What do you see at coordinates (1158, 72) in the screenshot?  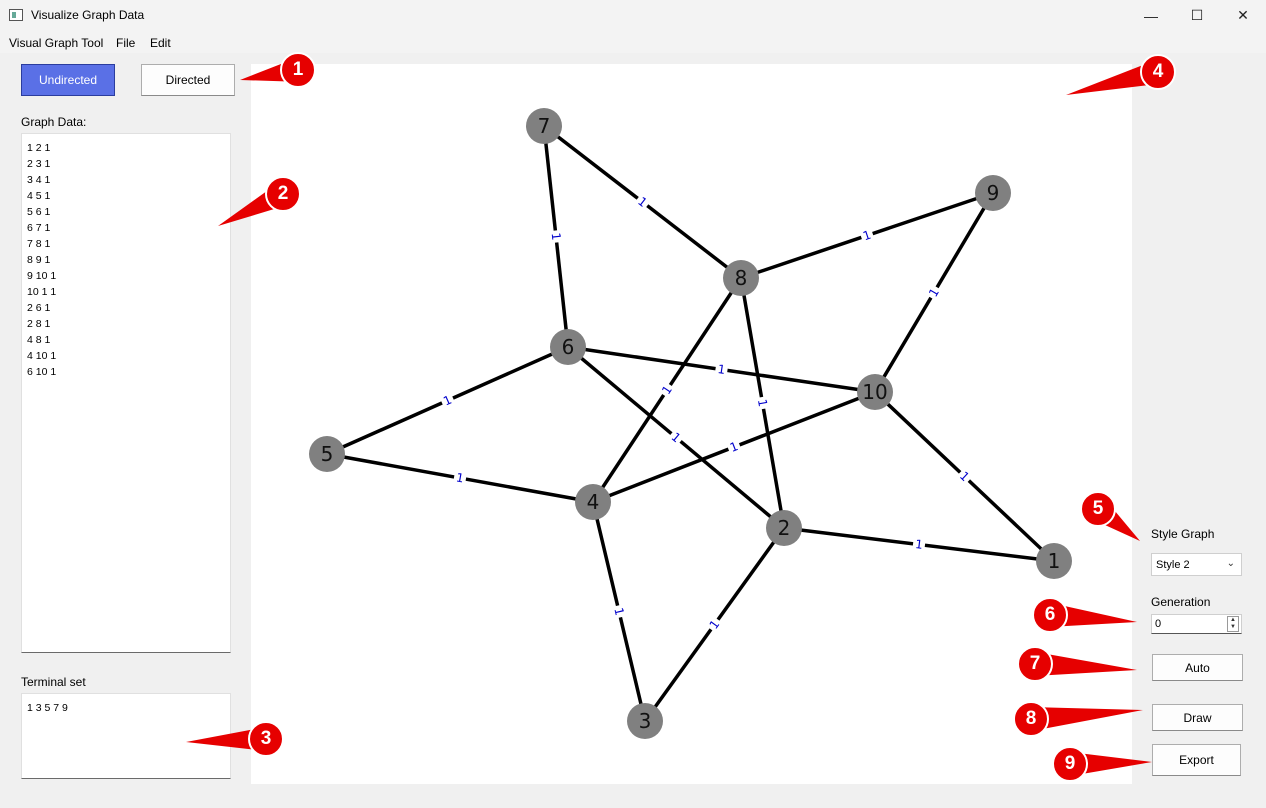 I see `annotation-number: 4` at bounding box center [1158, 72].